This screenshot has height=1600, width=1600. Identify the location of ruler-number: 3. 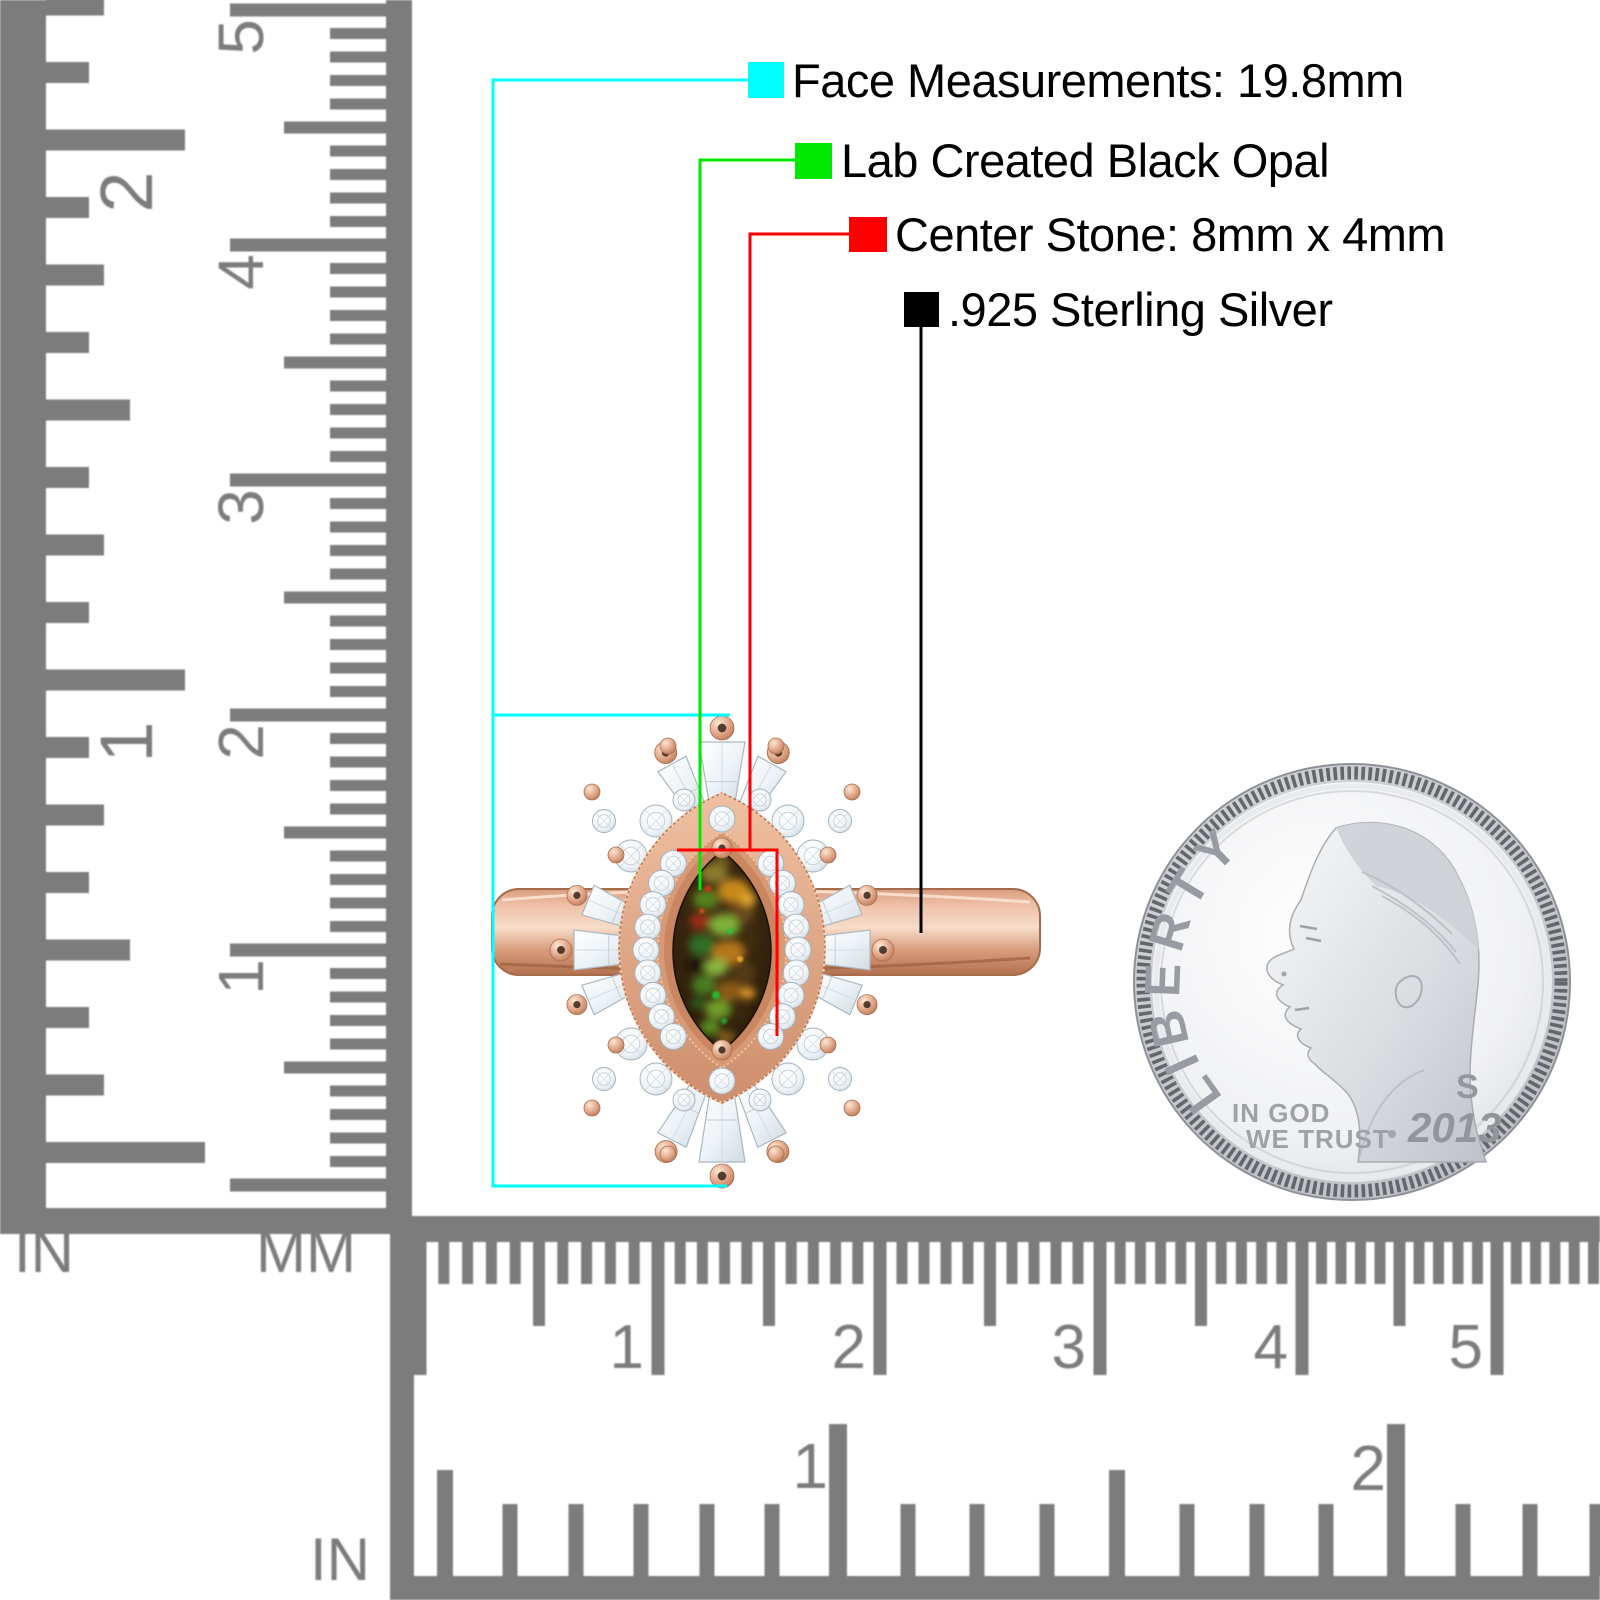
(1069, 1347).